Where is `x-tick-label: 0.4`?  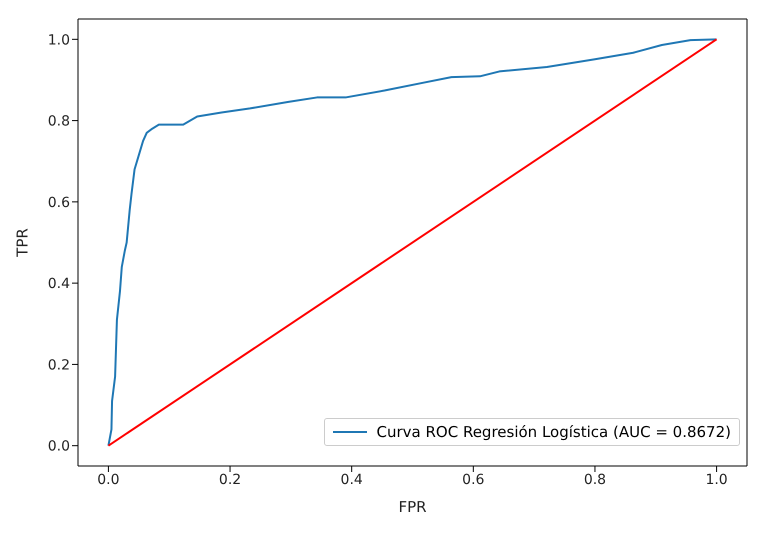
x-tick-label: 0.4 is located at coordinates (351, 480).